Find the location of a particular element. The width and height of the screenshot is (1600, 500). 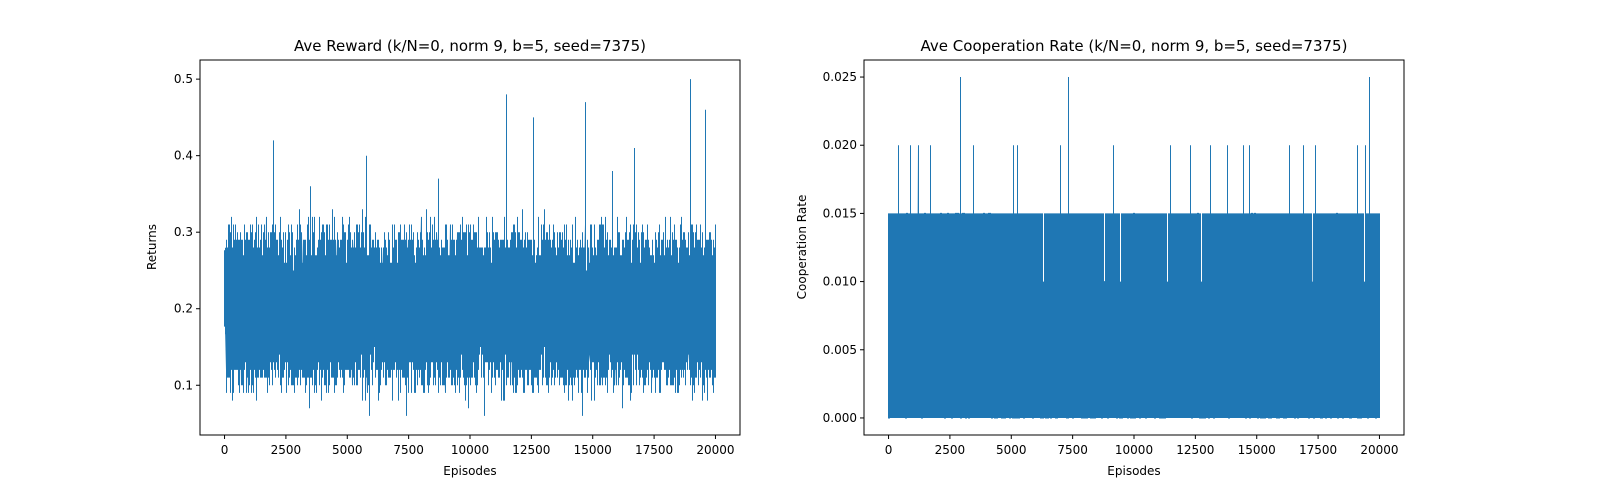

cooperation-y-ticks: 0.000 0.005 0.010 0.015 0.020 0.025 is located at coordinates (843, 247).